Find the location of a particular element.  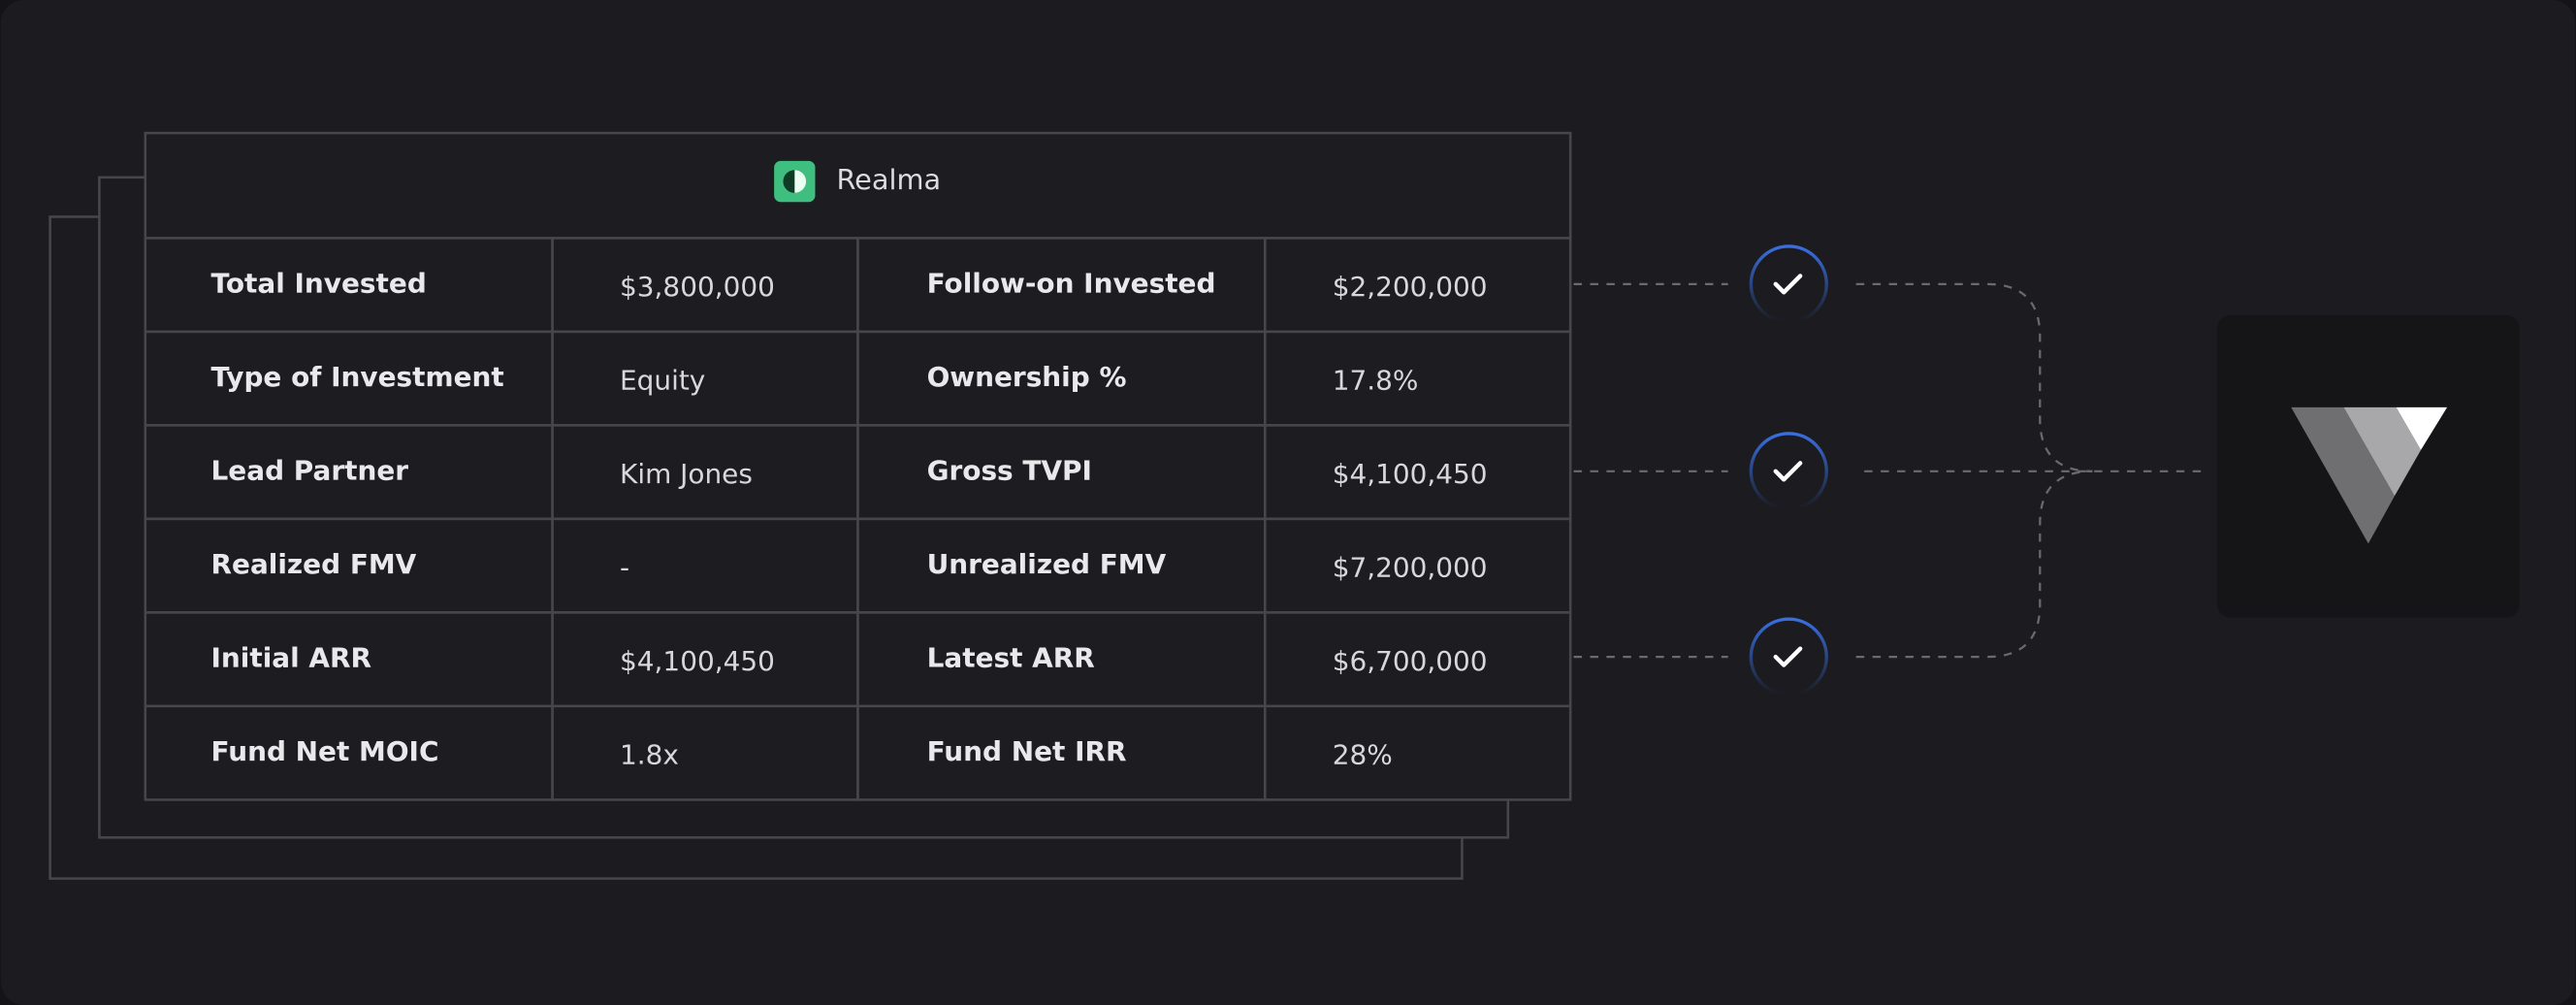

field-label: Fund Net IRR is located at coordinates (1027, 751).